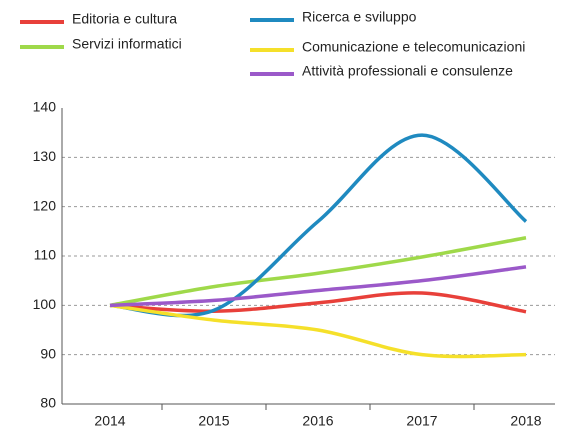 This screenshot has width=574, height=435. Describe the element at coordinates (45, 255) in the screenshot. I see `y-tick-label: 110` at that location.